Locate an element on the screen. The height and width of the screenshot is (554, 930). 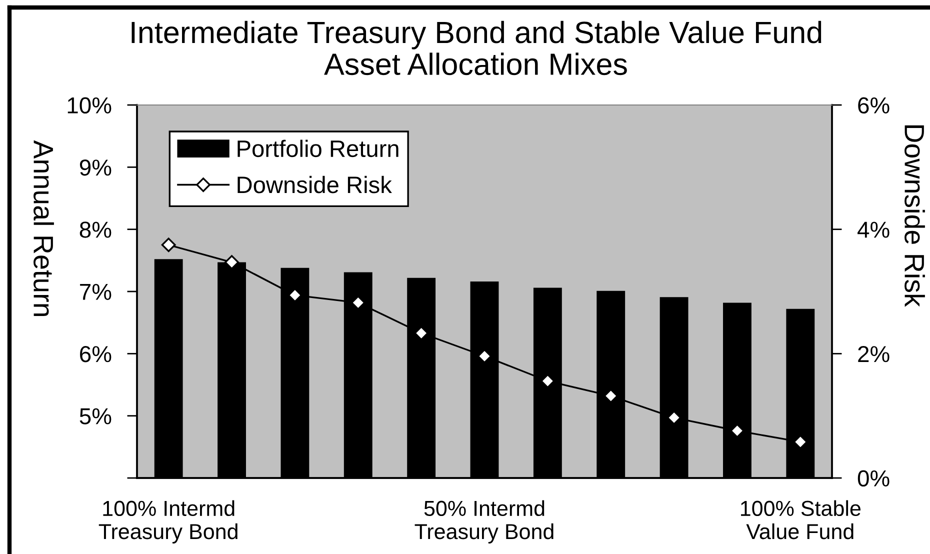
y-tick-label: 8% is located at coordinates (96, 230).